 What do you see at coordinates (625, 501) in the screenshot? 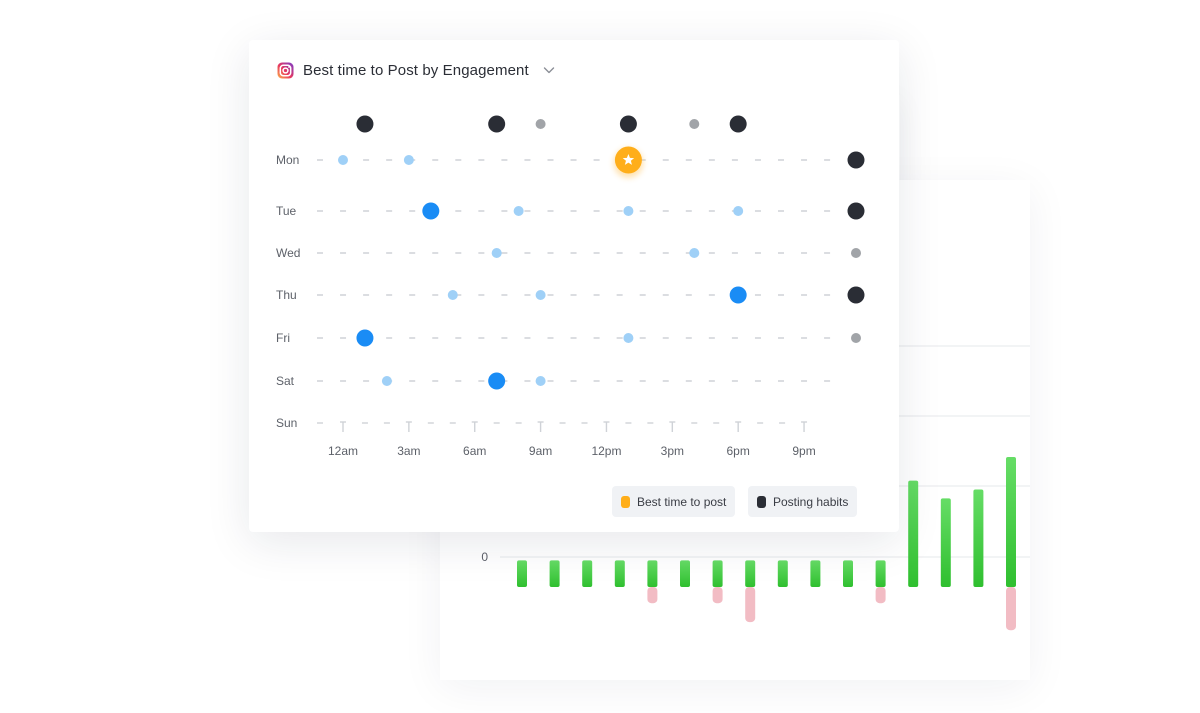
I see `legend-best-swatch` at bounding box center [625, 501].